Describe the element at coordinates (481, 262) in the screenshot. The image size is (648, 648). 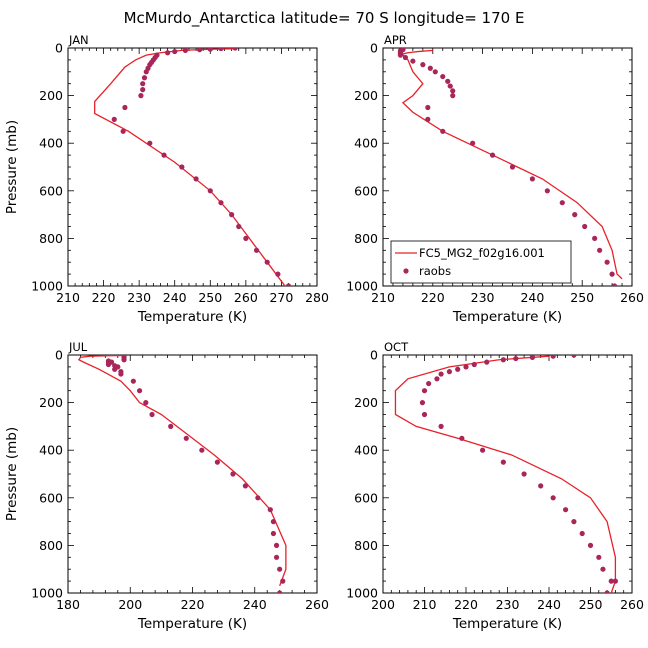
I see `legend-box` at that location.